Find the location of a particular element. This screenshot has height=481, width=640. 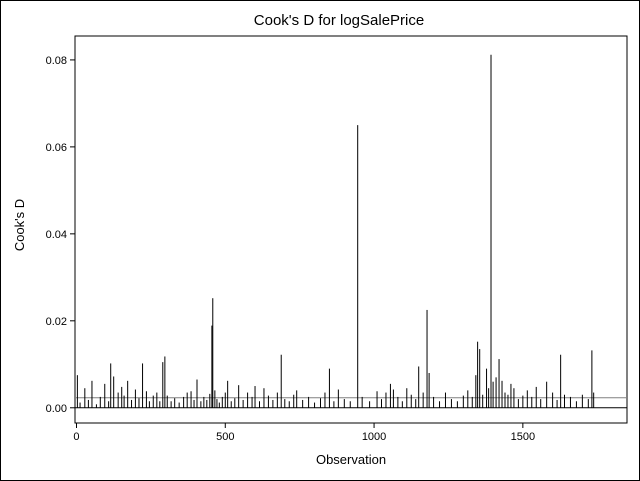

y-tick-label-3: 0.06 is located at coordinates (56, 148).